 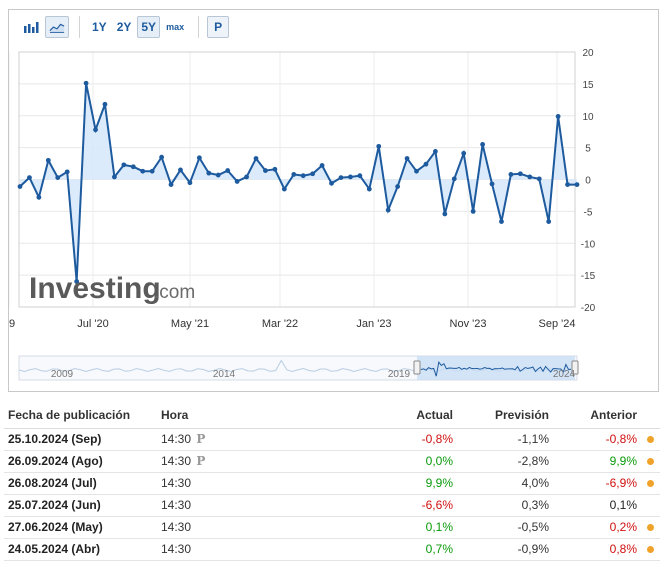 What do you see at coordinates (468, 324) in the screenshot?
I see `x-tick-label: Nov '23` at bounding box center [468, 324].